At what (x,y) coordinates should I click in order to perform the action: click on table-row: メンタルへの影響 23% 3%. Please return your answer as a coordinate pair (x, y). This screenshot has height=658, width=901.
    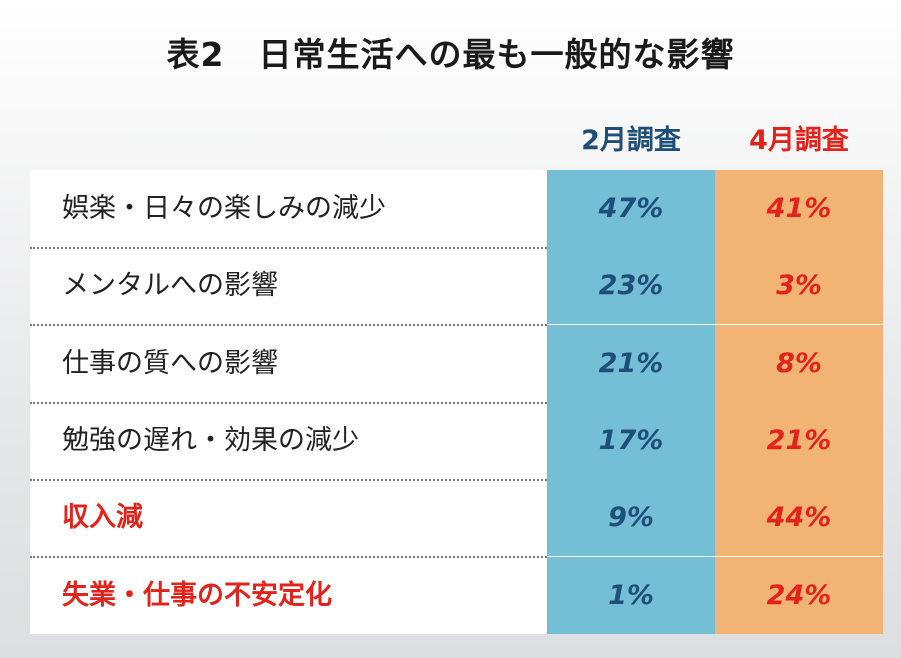
    Looking at the image, I should click on (456, 285).